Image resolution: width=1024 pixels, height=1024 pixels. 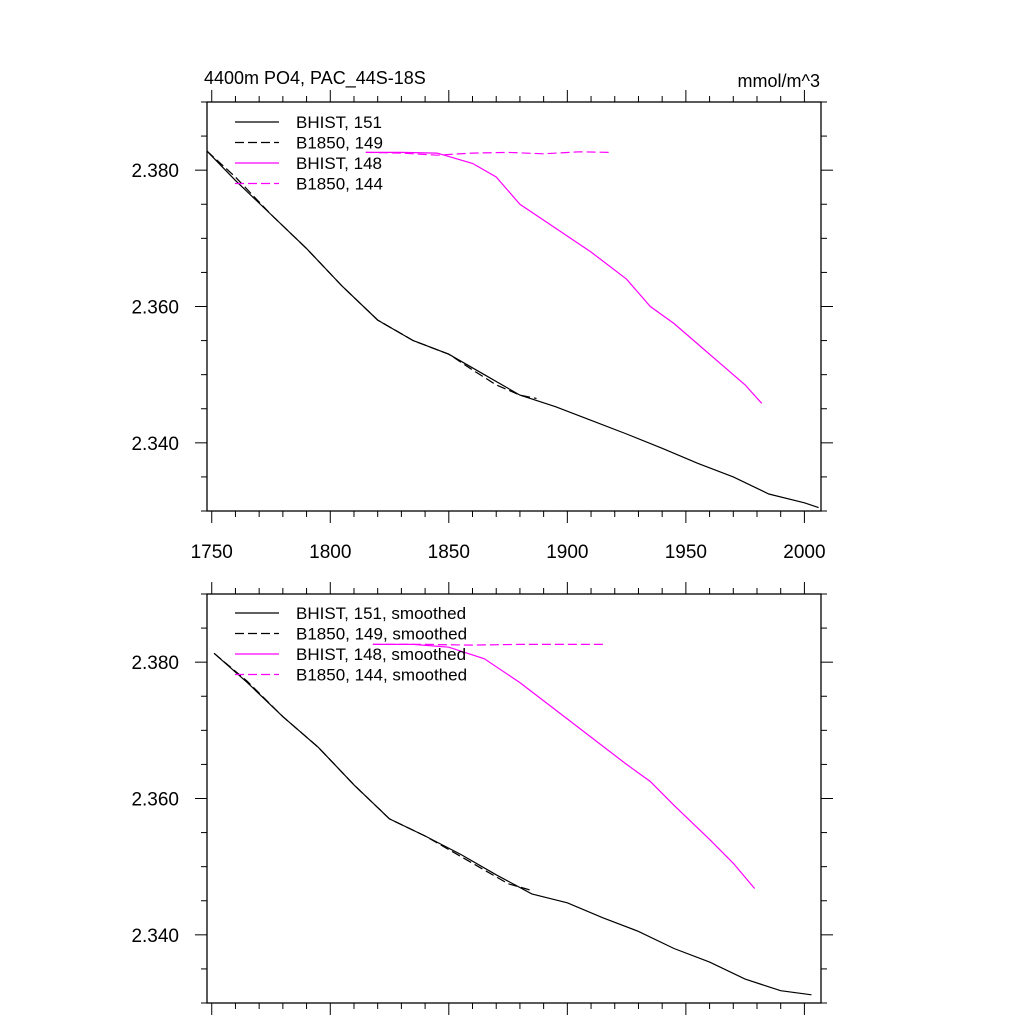 I want to click on legend-label: B1850, 144, smoothed, so click(x=381, y=675).